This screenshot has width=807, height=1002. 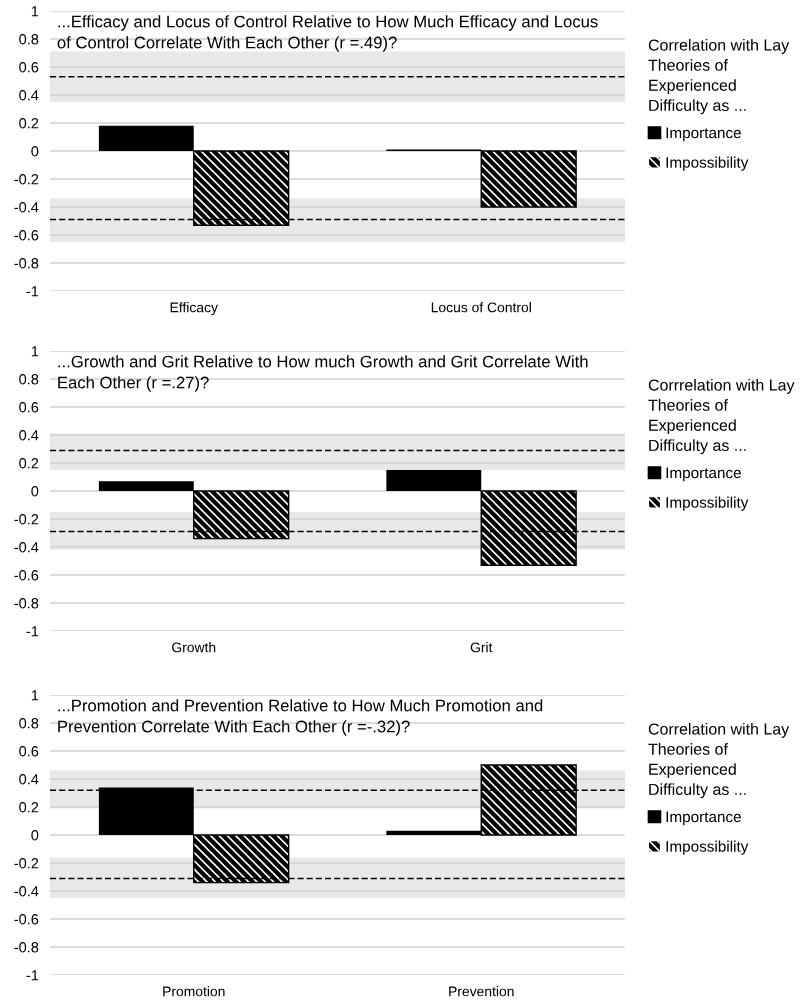 What do you see at coordinates (481, 991) in the screenshot?
I see `x-tick-label: Prevention` at bounding box center [481, 991].